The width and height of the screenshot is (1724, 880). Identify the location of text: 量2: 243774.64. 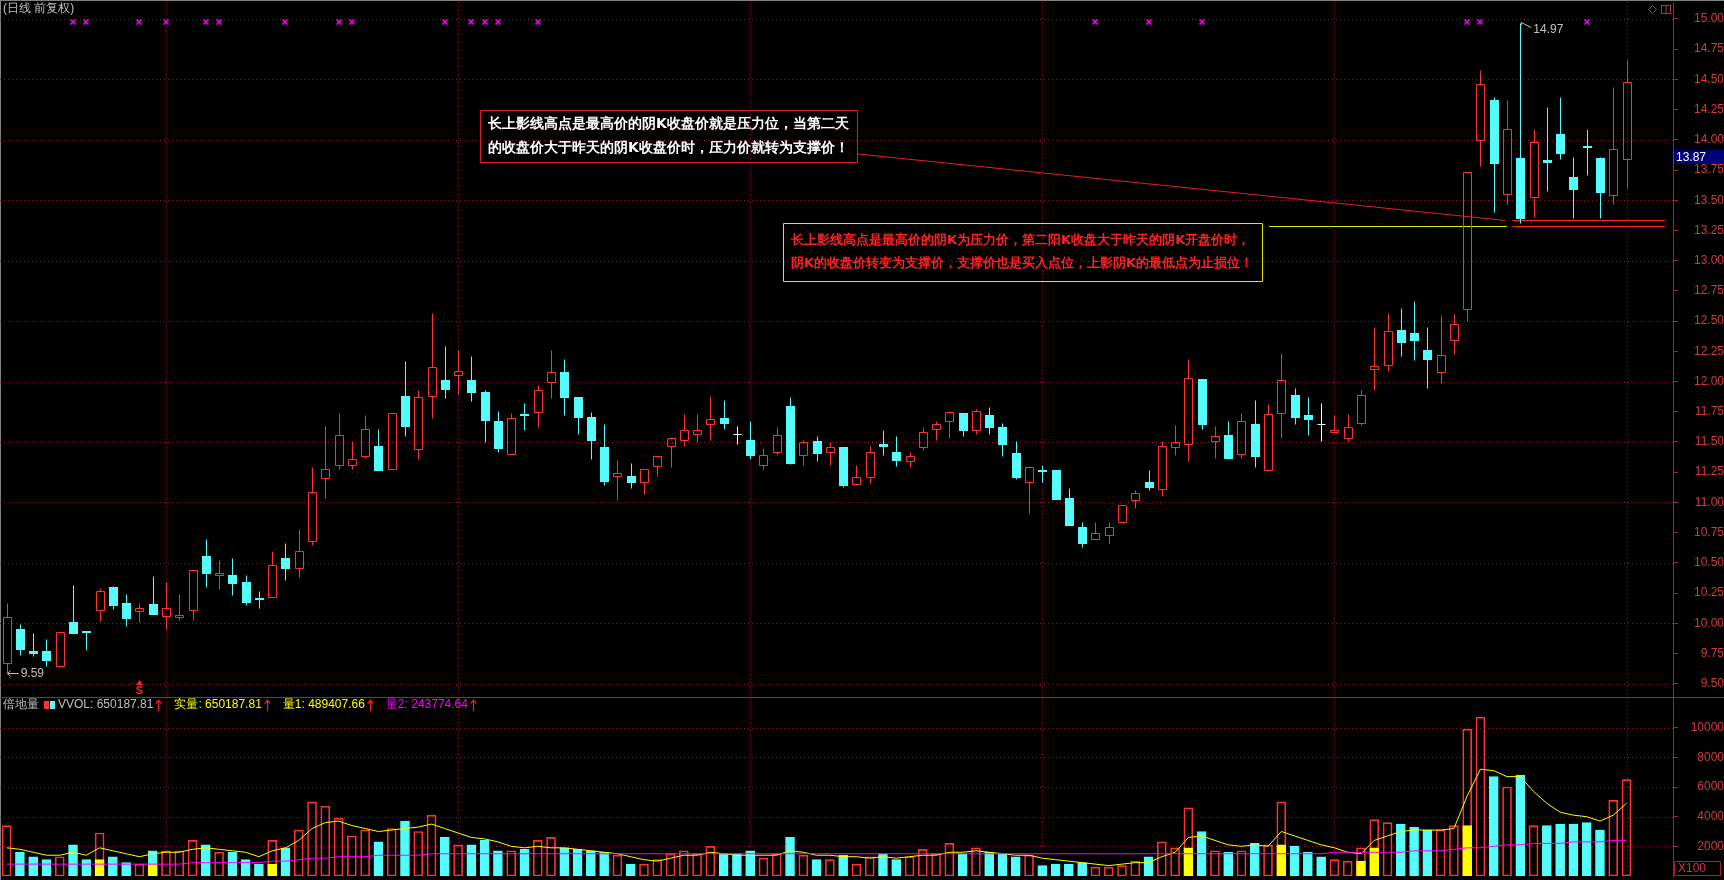
(427, 704).